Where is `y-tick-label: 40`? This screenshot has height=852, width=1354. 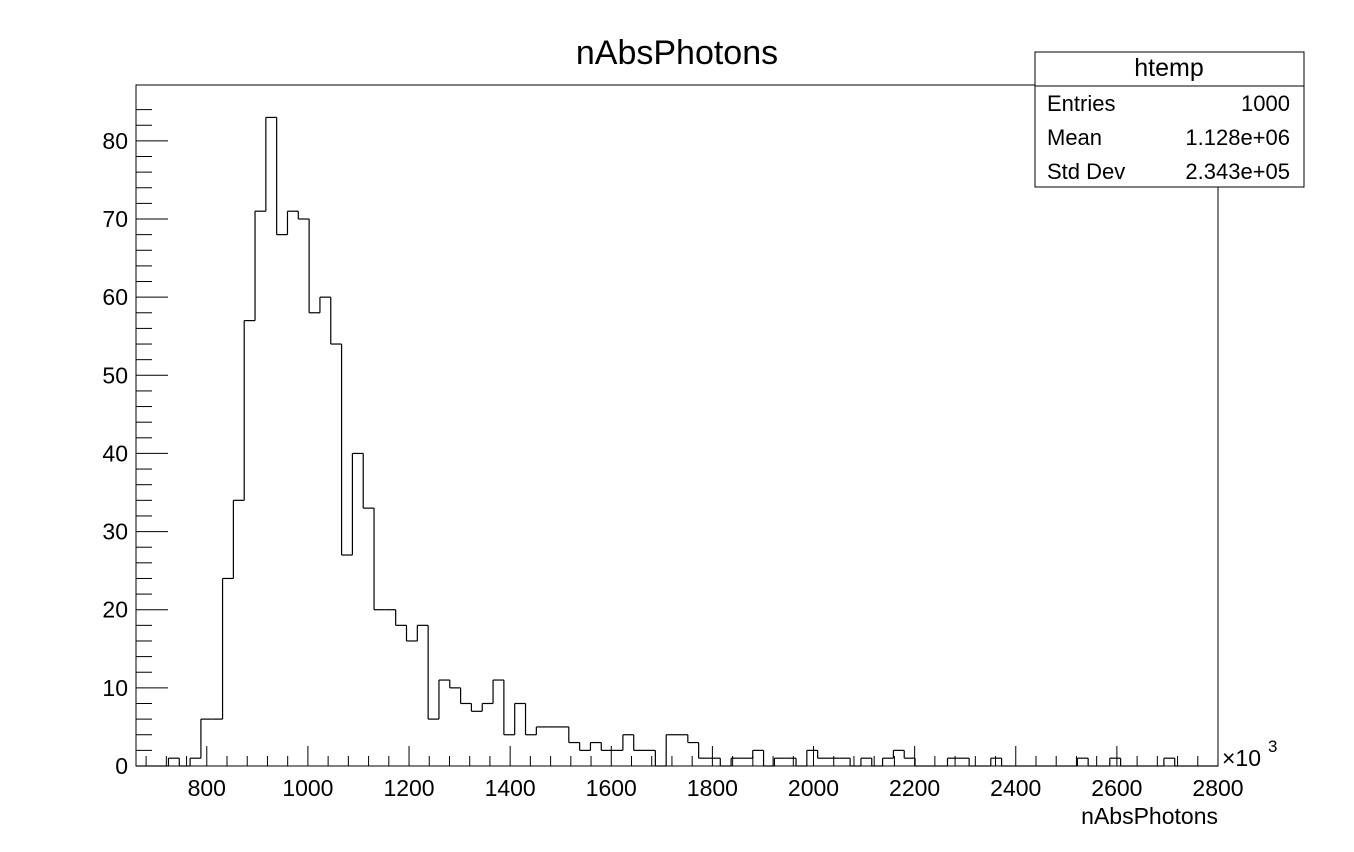 y-tick-label: 40 is located at coordinates (115, 453).